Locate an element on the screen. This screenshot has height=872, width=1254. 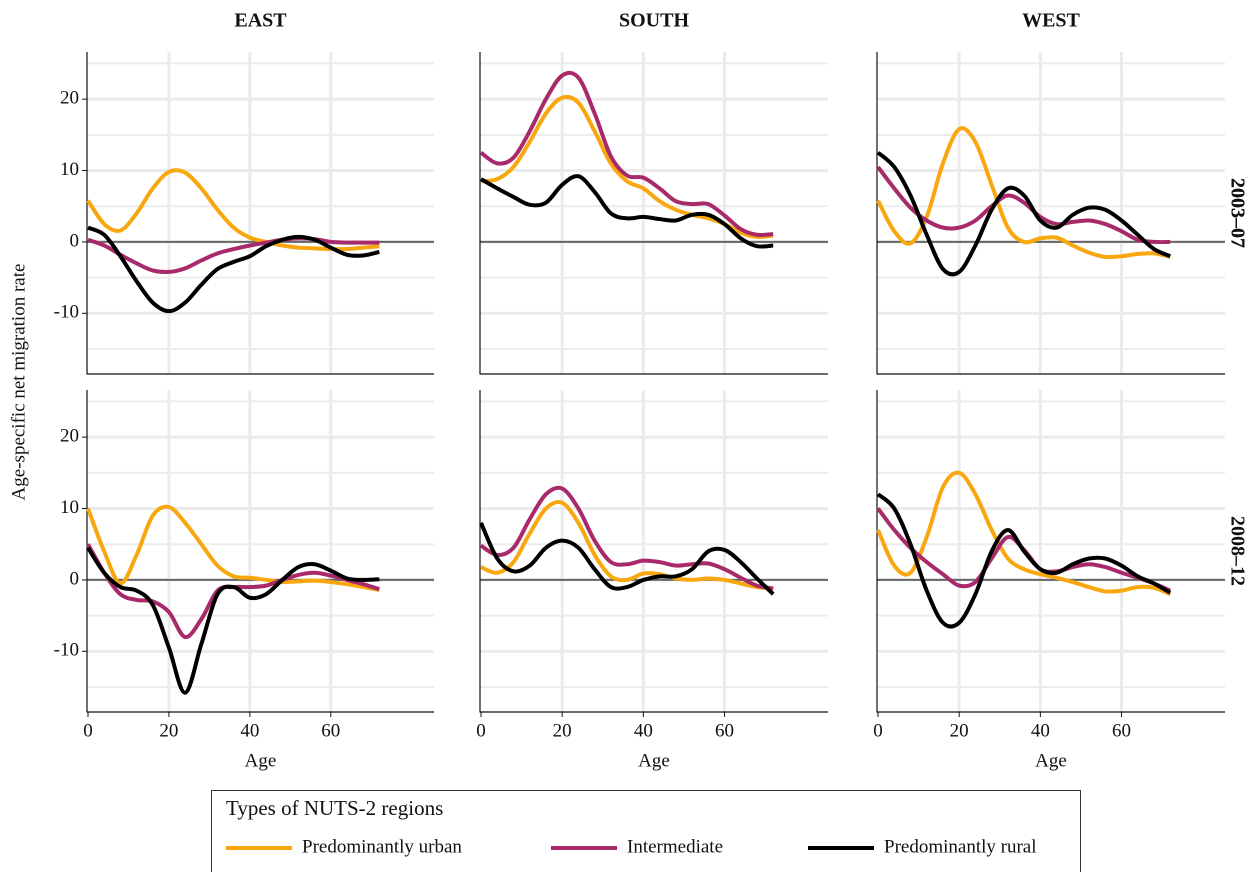
legend-label: Predominantly rural is located at coordinates (960, 846).